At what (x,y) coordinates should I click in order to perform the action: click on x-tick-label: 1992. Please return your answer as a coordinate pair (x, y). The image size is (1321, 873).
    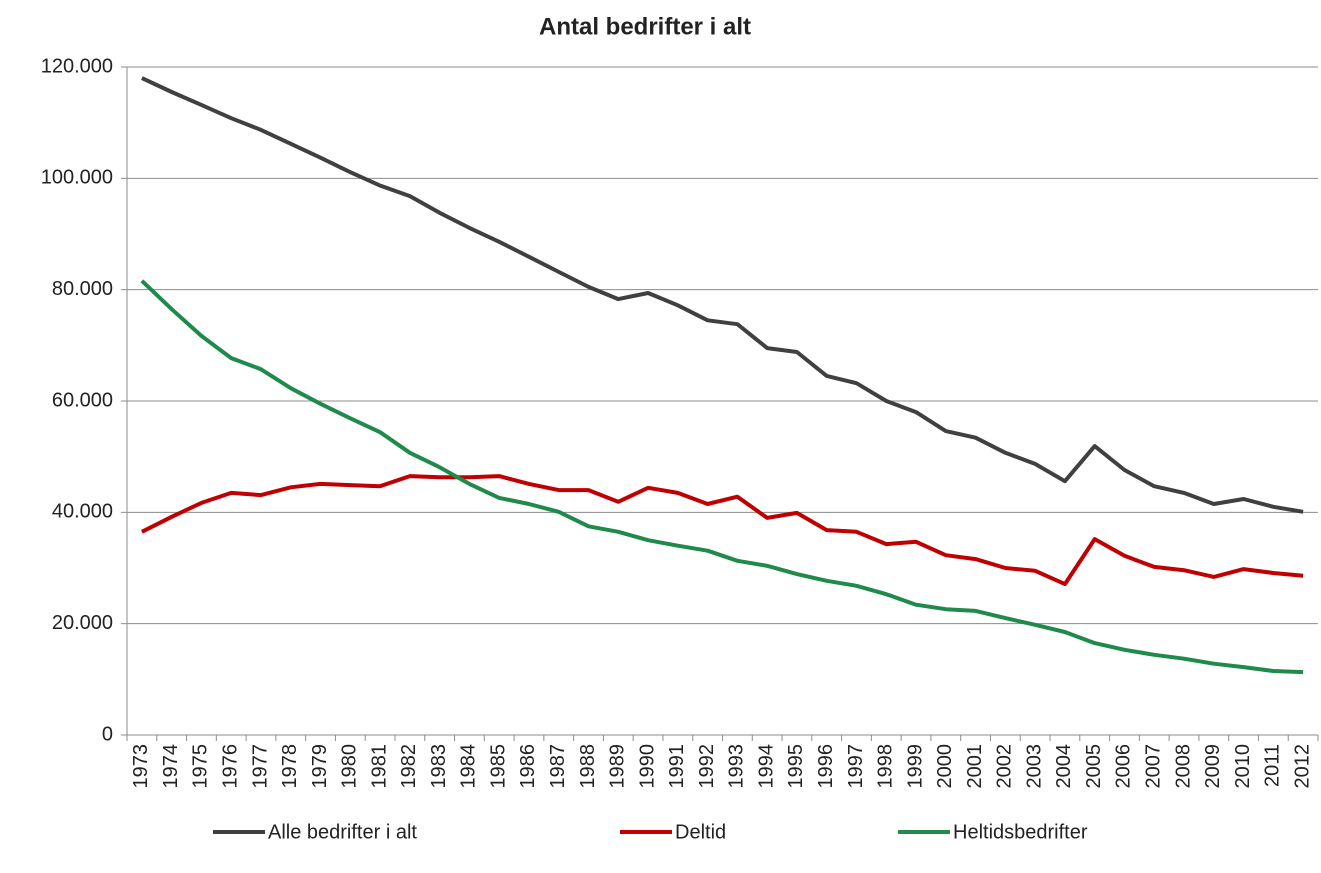
    Looking at the image, I should click on (707, 766).